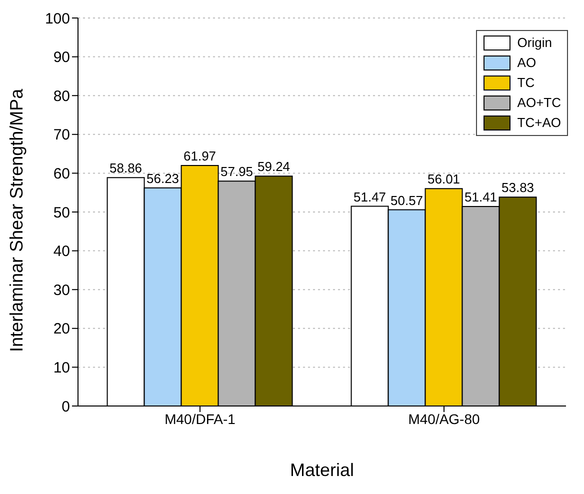 The width and height of the screenshot is (584, 494). I want to click on data-label: 56.01, so click(444, 179).